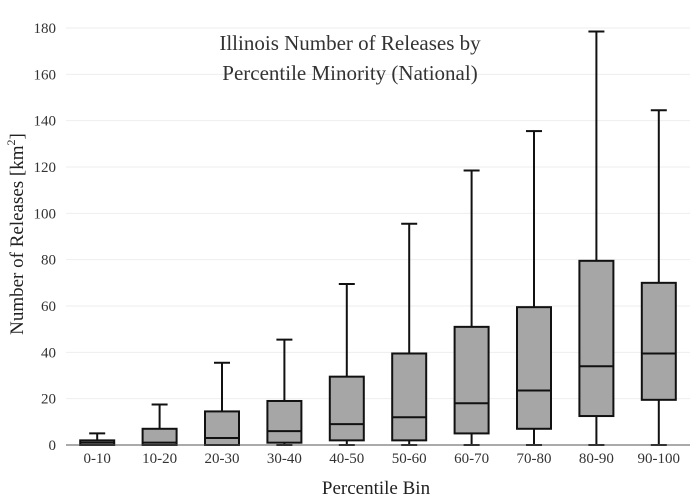  I want to click on y-tick-label: 120, so click(45, 168).